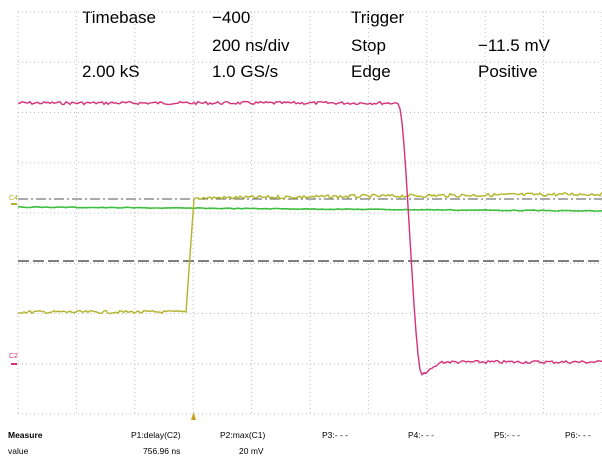 The width and height of the screenshot is (602, 459). Describe the element at coordinates (368, 45) in the screenshot. I see `trigger-mode: Stop` at that location.